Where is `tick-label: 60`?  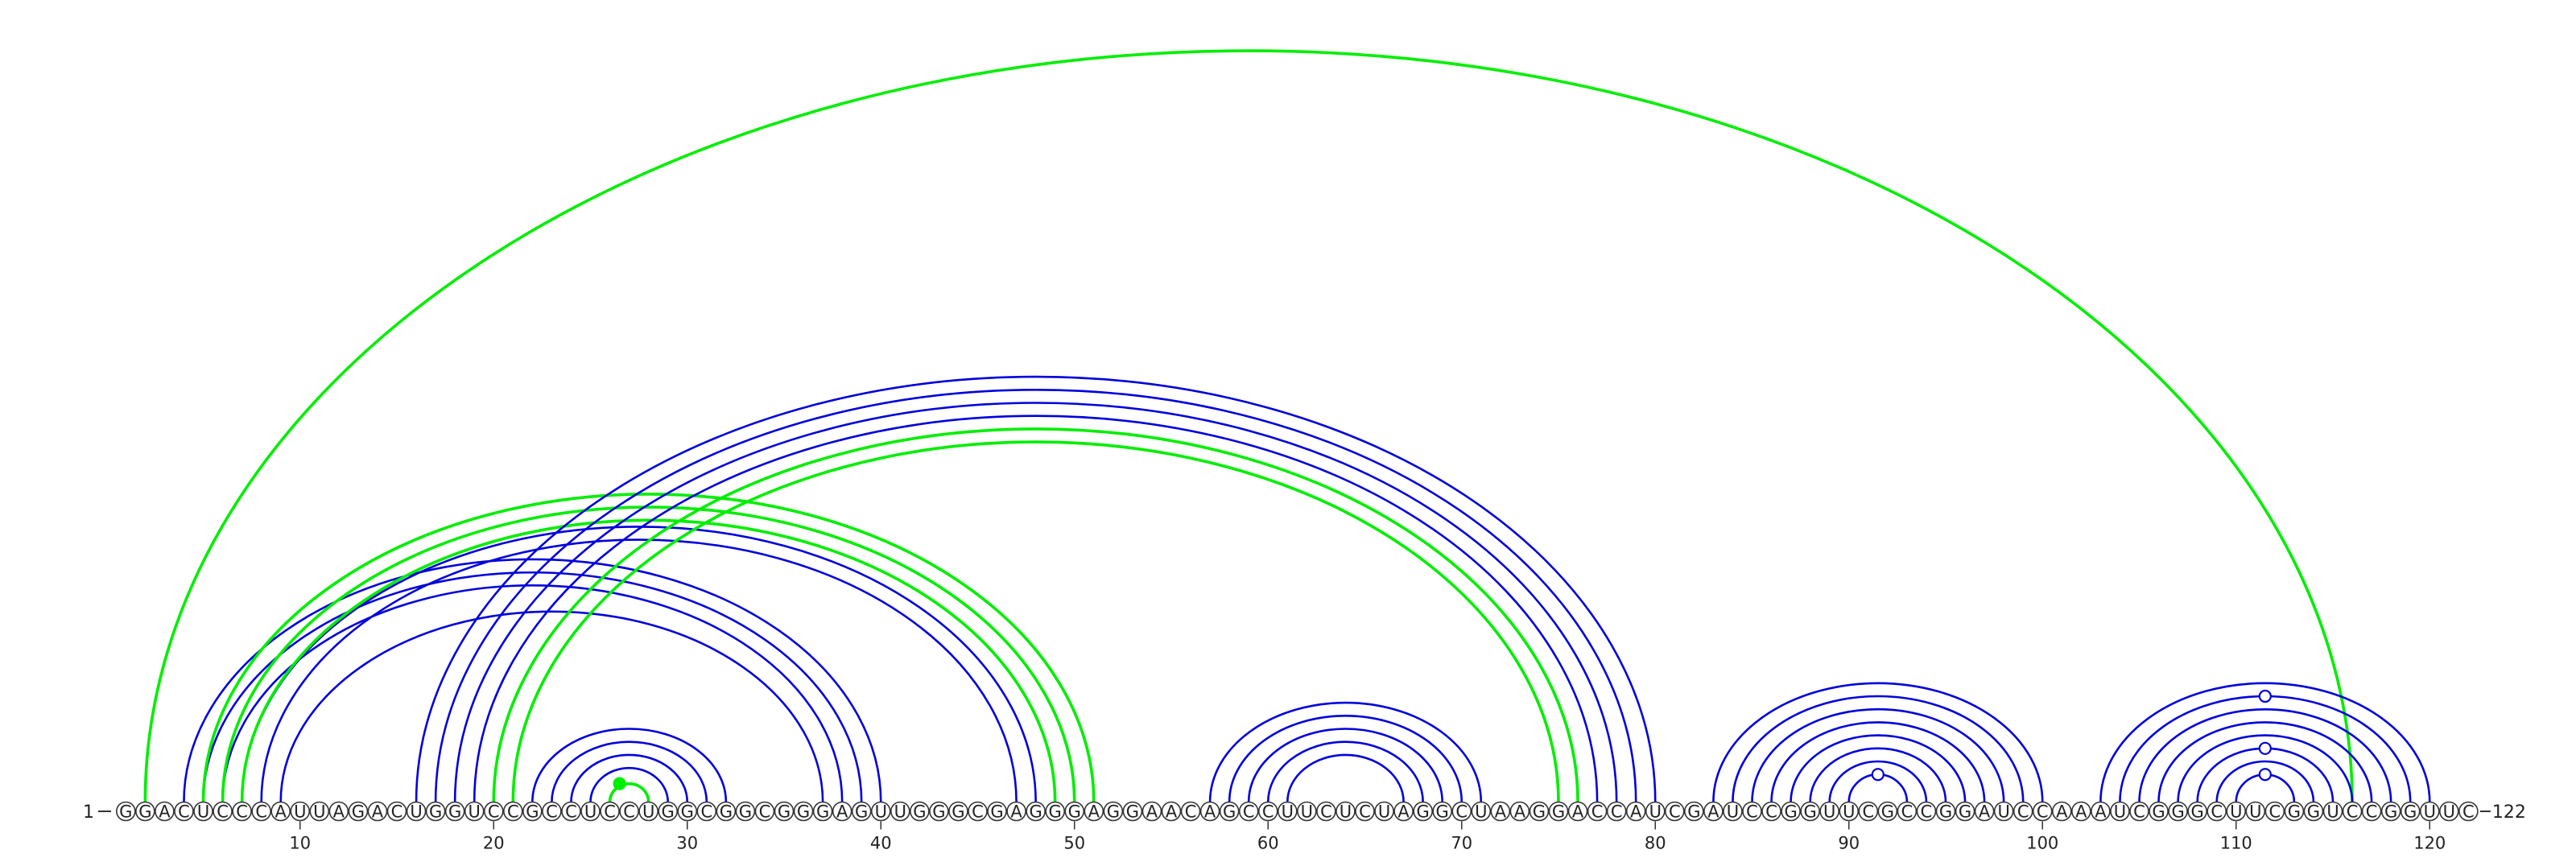 tick-label: 60 is located at coordinates (1268, 844).